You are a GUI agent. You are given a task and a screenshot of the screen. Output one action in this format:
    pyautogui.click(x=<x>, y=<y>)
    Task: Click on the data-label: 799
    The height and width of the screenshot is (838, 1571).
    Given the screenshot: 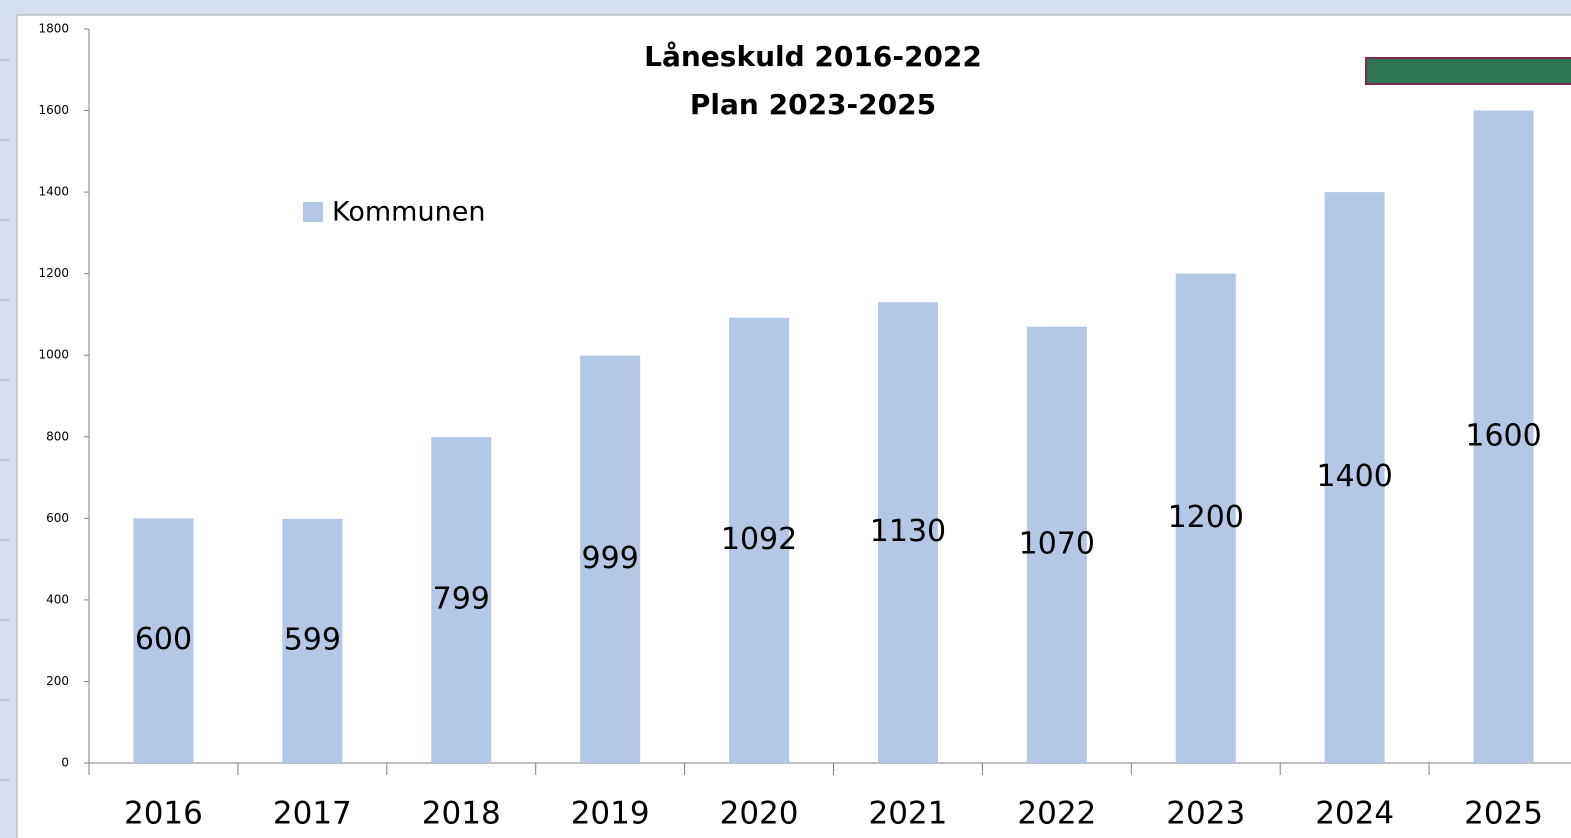 What is the action you would take?
    pyautogui.click(x=461, y=599)
    